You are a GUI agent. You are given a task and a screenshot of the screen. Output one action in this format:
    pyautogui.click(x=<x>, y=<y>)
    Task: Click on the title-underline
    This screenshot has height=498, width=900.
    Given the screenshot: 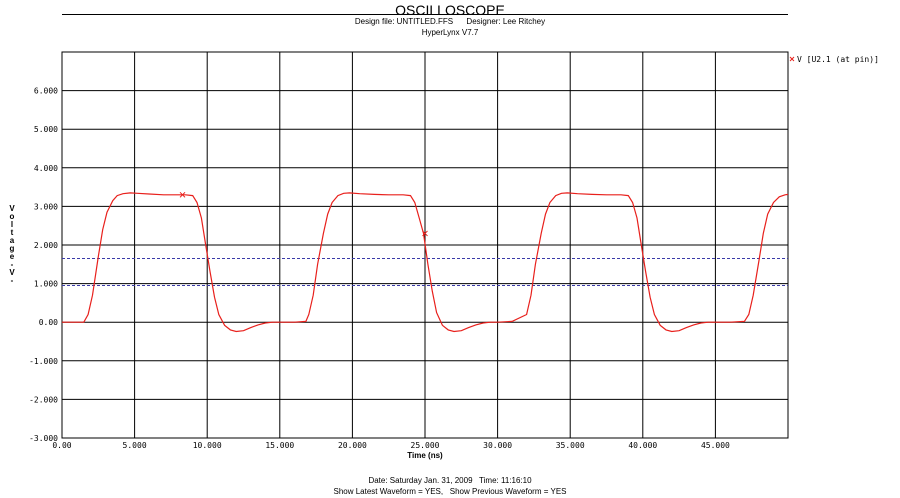 What is the action you would take?
    pyautogui.click(x=425, y=14)
    